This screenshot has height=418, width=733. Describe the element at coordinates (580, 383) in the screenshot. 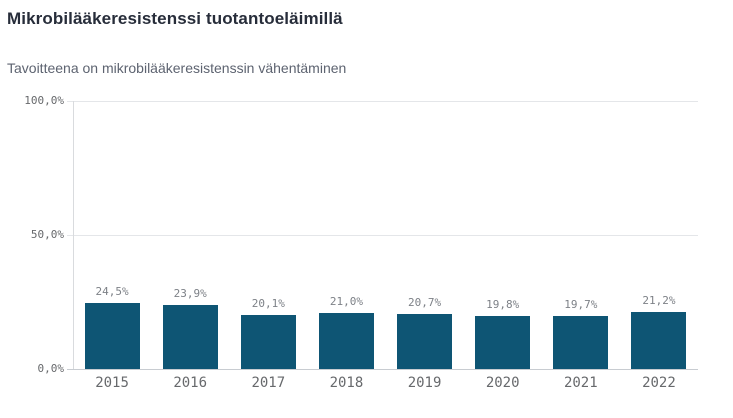

I see `x-tick-label: 2021` at that location.